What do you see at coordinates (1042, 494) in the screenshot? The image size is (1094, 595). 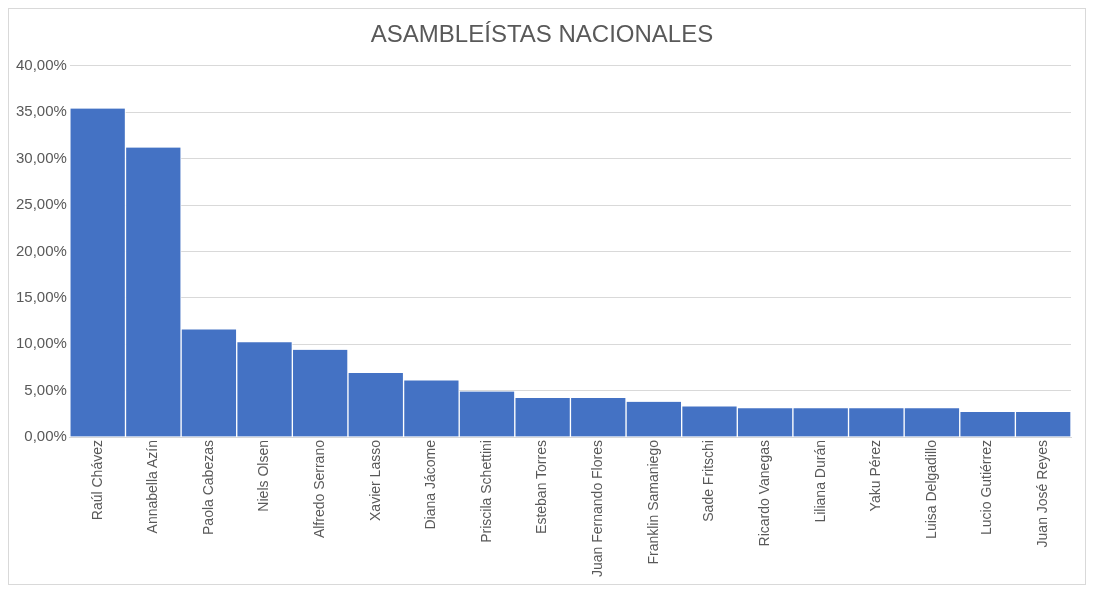 I see `x-tick-label: Juan José Reyes` at bounding box center [1042, 494].